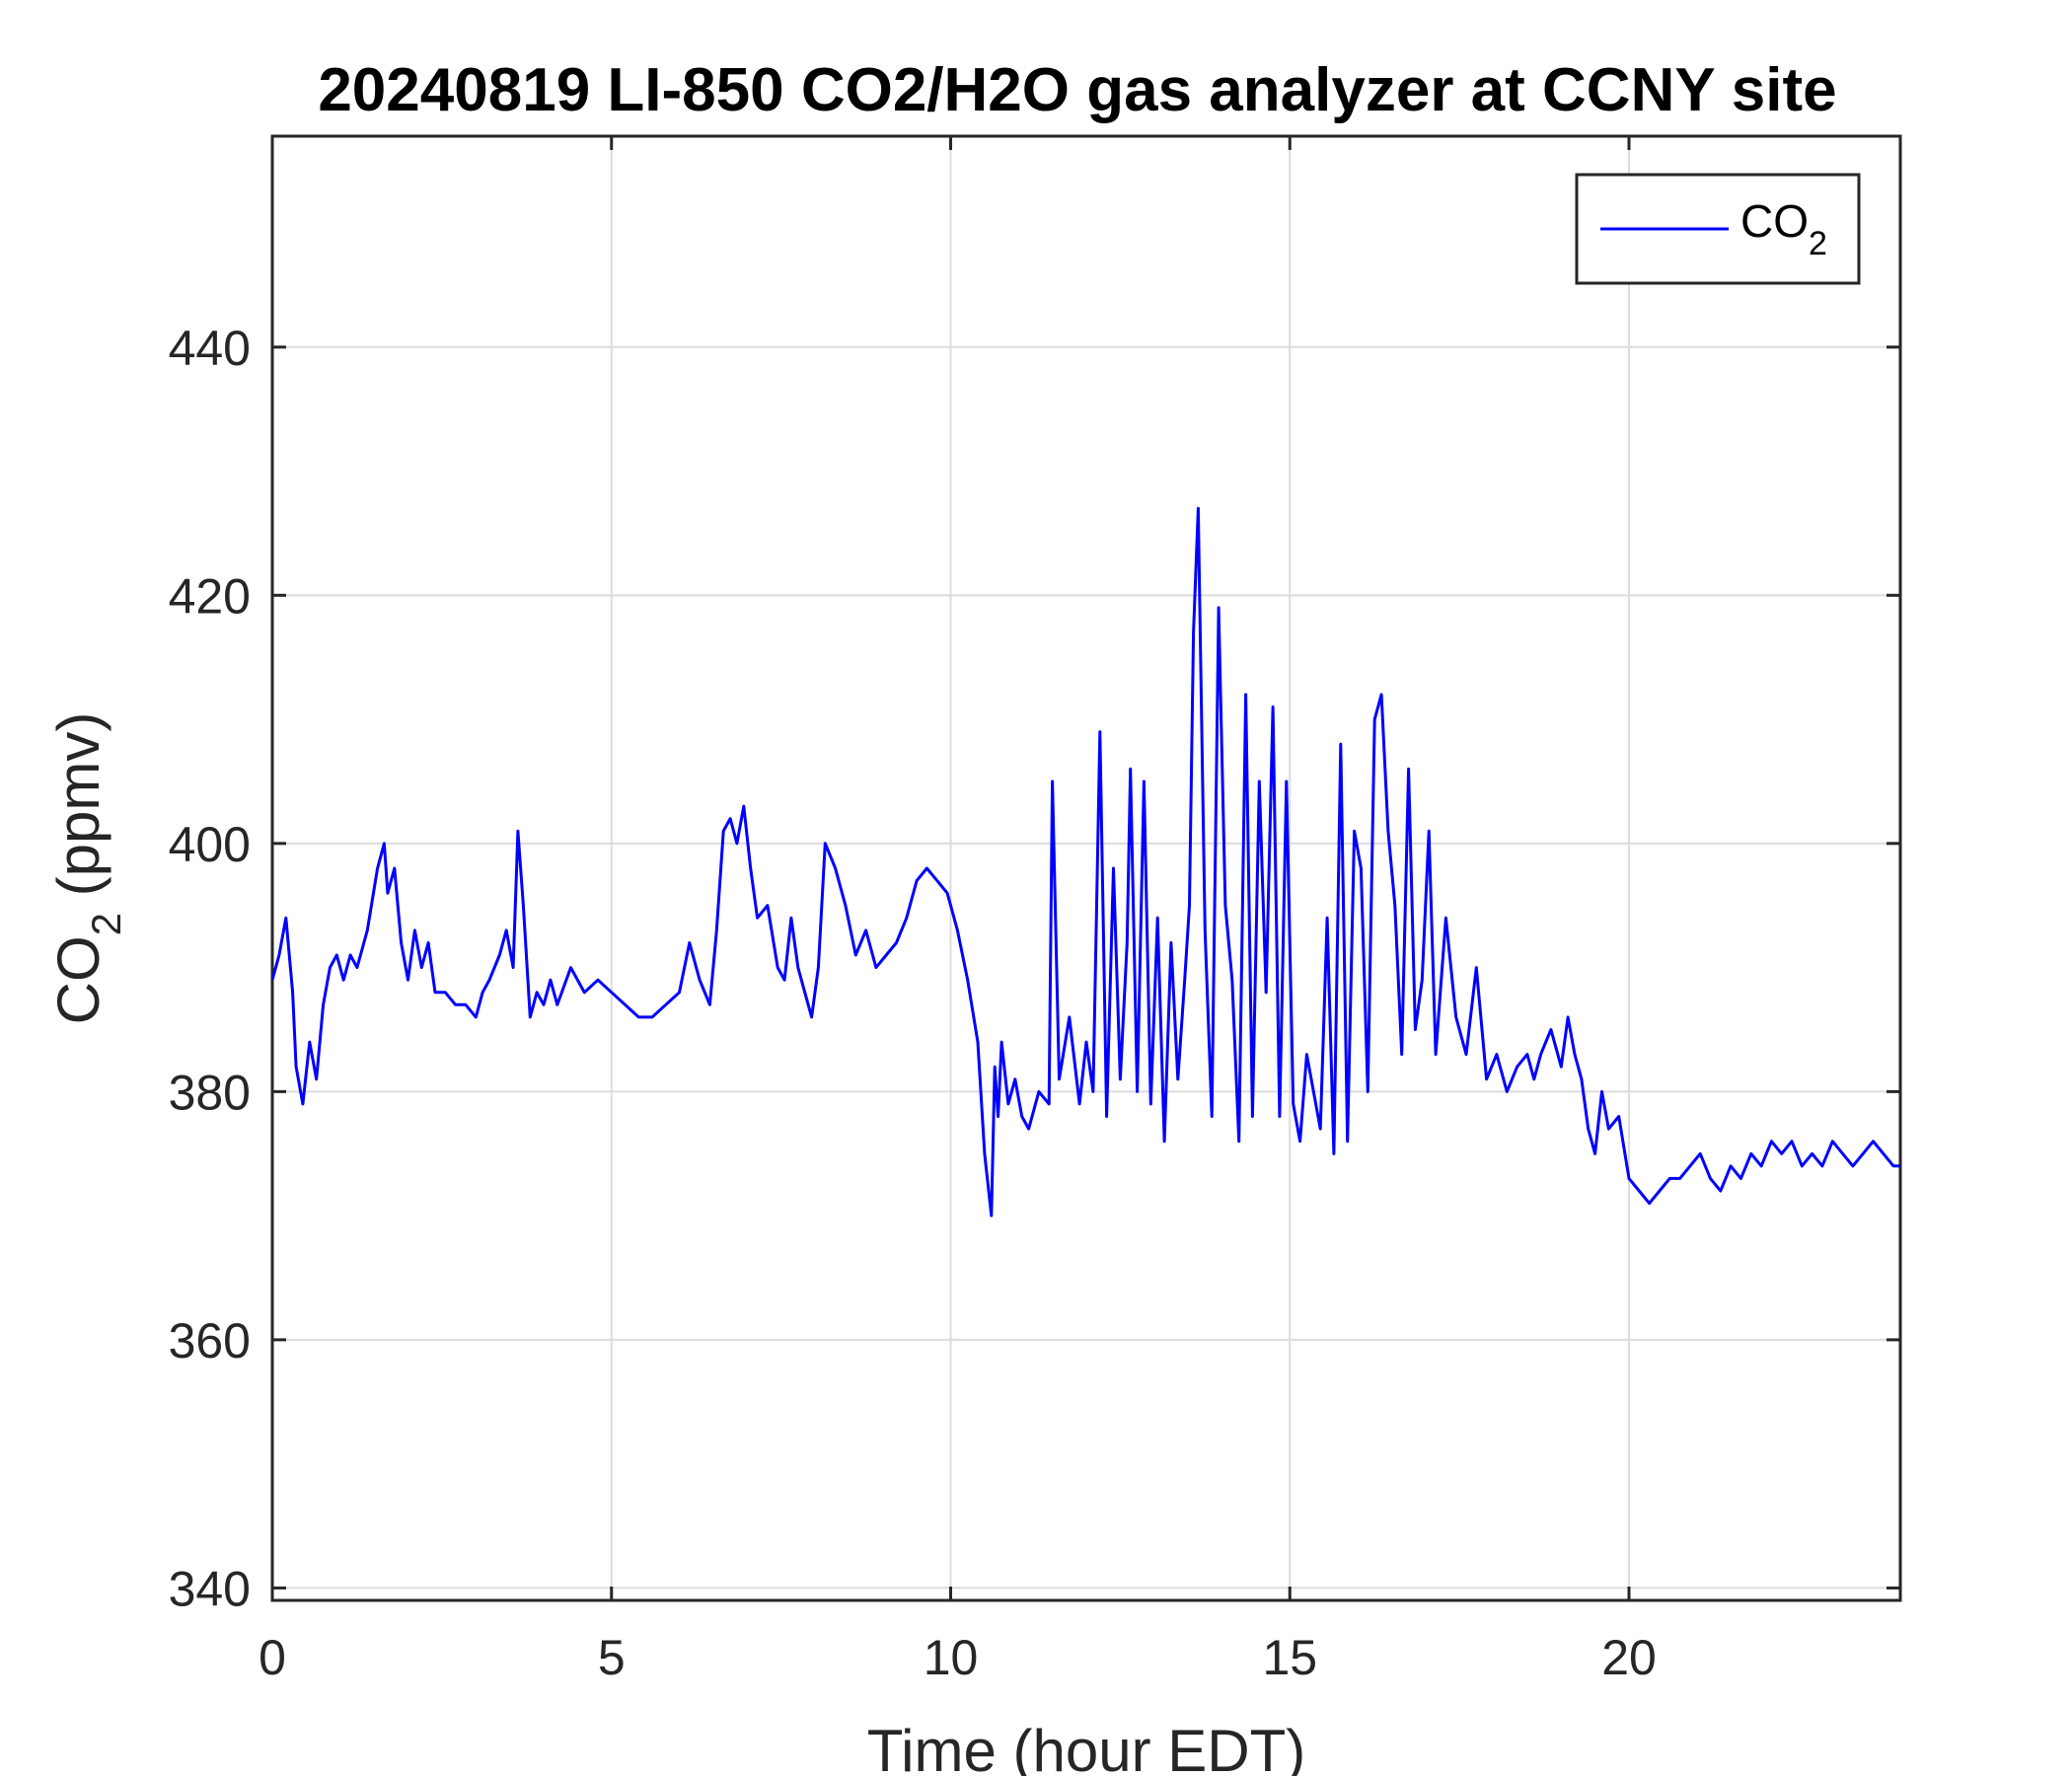 The width and height of the screenshot is (2072, 1776). I want to click on x-tick-label: 5, so click(612, 1658).